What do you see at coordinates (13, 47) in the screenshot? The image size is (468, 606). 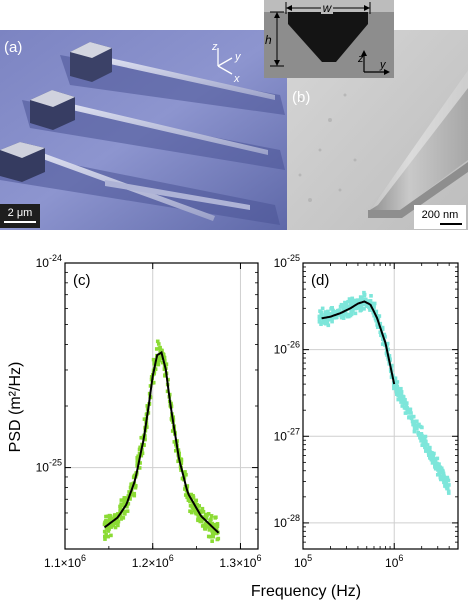 I see `panel-a-label: (a)` at bounding box center [13, 47].